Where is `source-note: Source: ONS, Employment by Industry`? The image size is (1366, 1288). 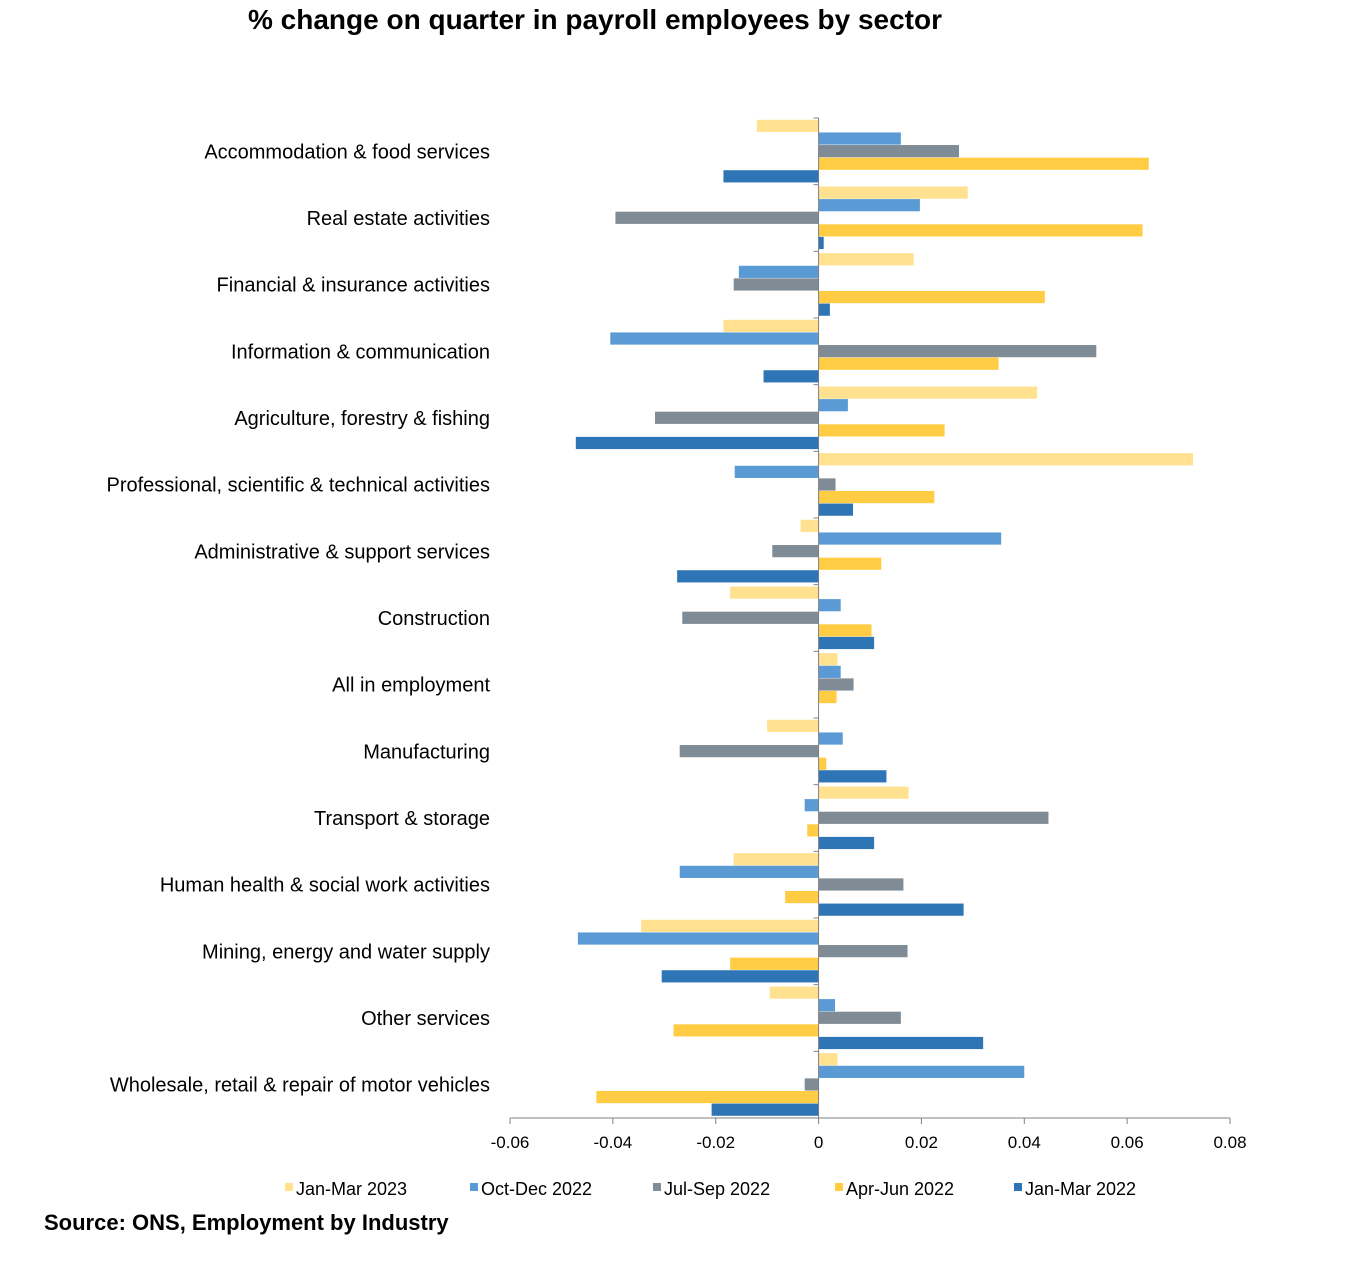 source-note: Source: ONS, Employment by Industry is located at coordinates (246, 1222).